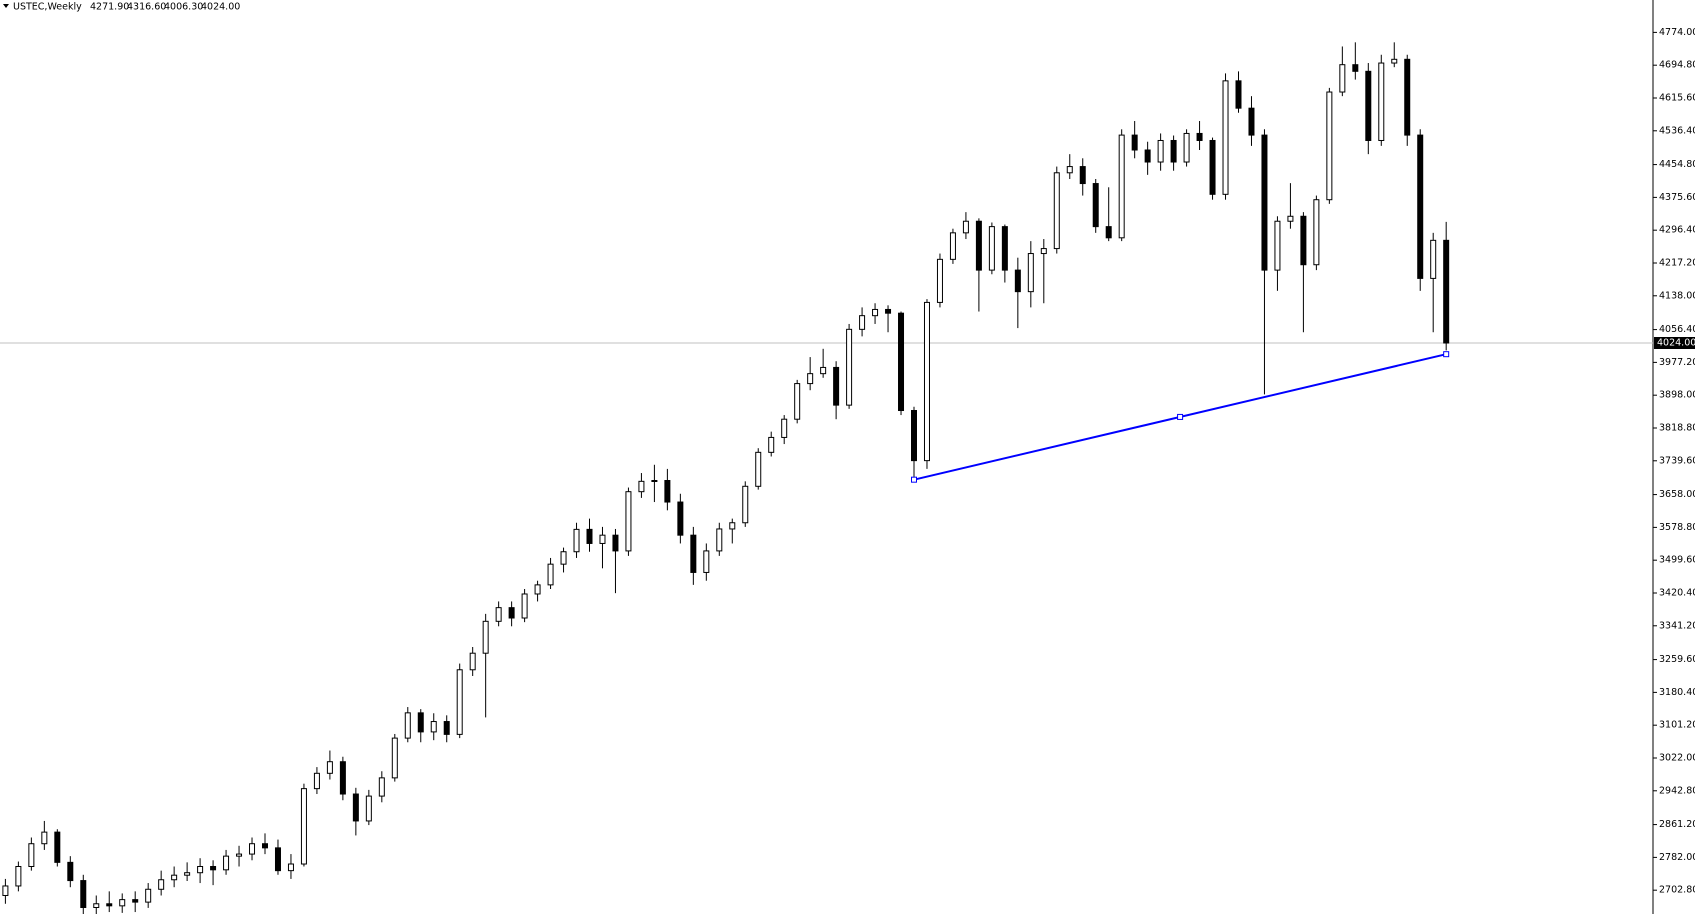 The height and width of the screenshot is (914, 1695). I want to click on y-tick-label: 3101.20, so click(1677, 725).